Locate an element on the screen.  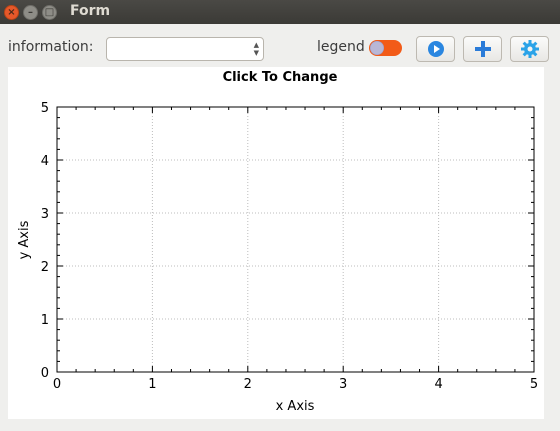
play-icon is located at coordinates (435, 49).